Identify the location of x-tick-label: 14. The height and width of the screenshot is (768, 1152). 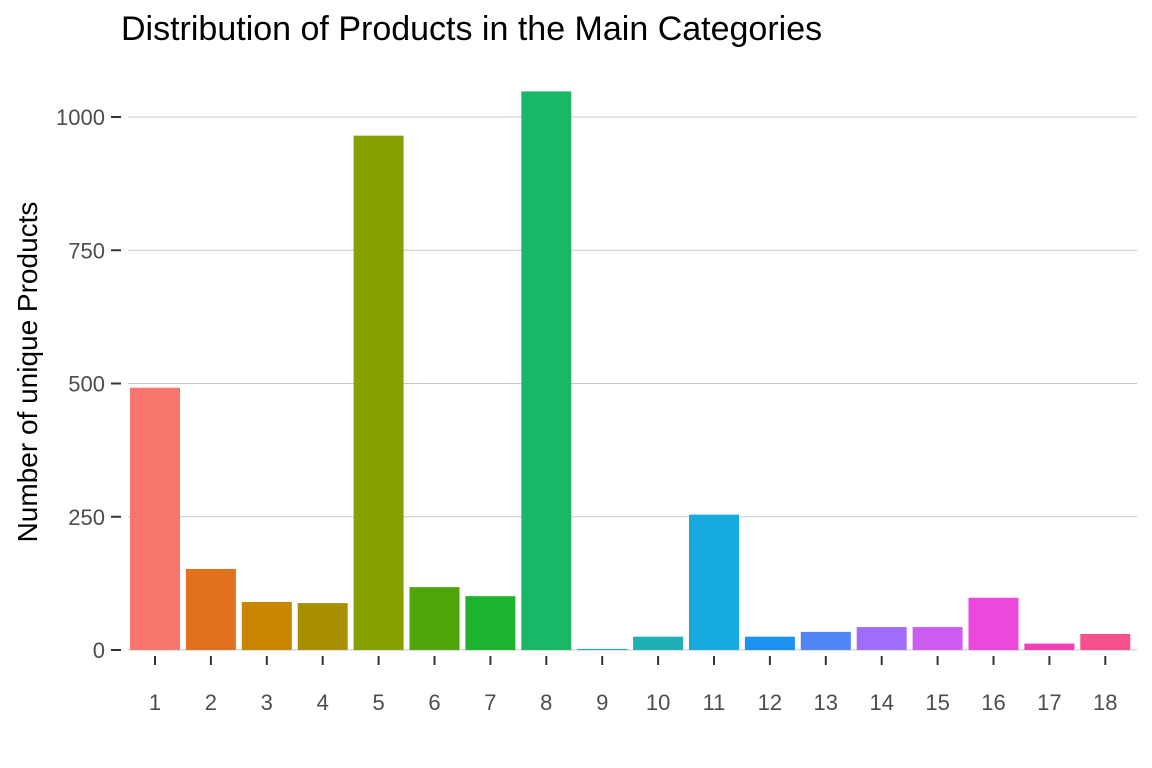
(881, 702).